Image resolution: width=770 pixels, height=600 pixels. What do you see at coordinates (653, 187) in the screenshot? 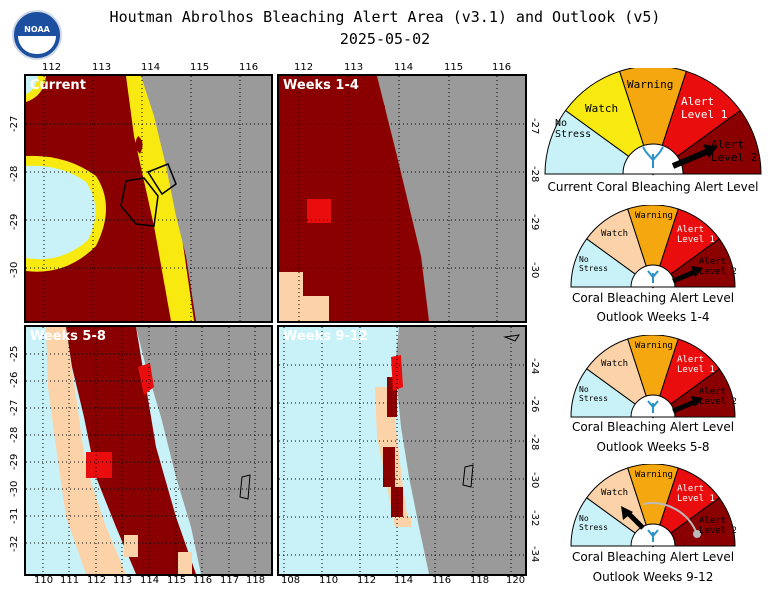
I see `gauge-caption: Current Coral Bleaching Alert Level` at bounding box center [653, 187].